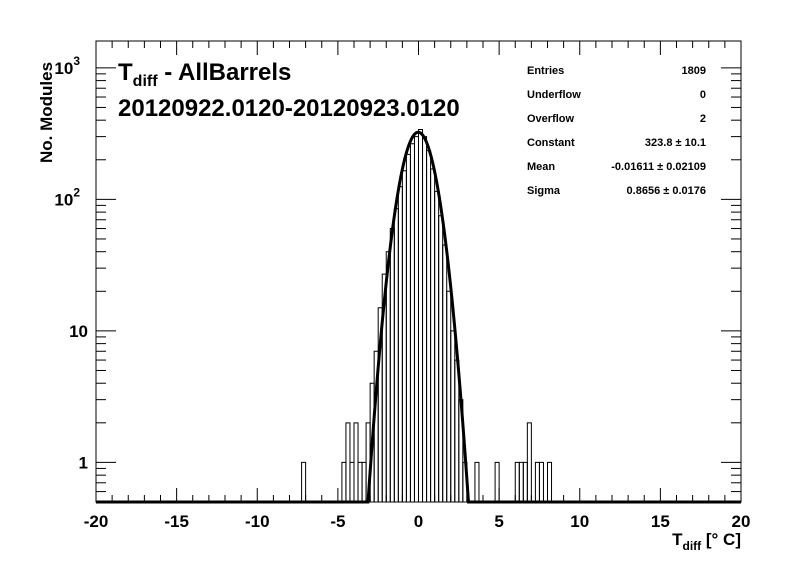  What do you see at coordinates (658, 167) in the screenshot?
I see `stats-value: -0.01611 ± 0.02109` at bounding box center [658, 167].